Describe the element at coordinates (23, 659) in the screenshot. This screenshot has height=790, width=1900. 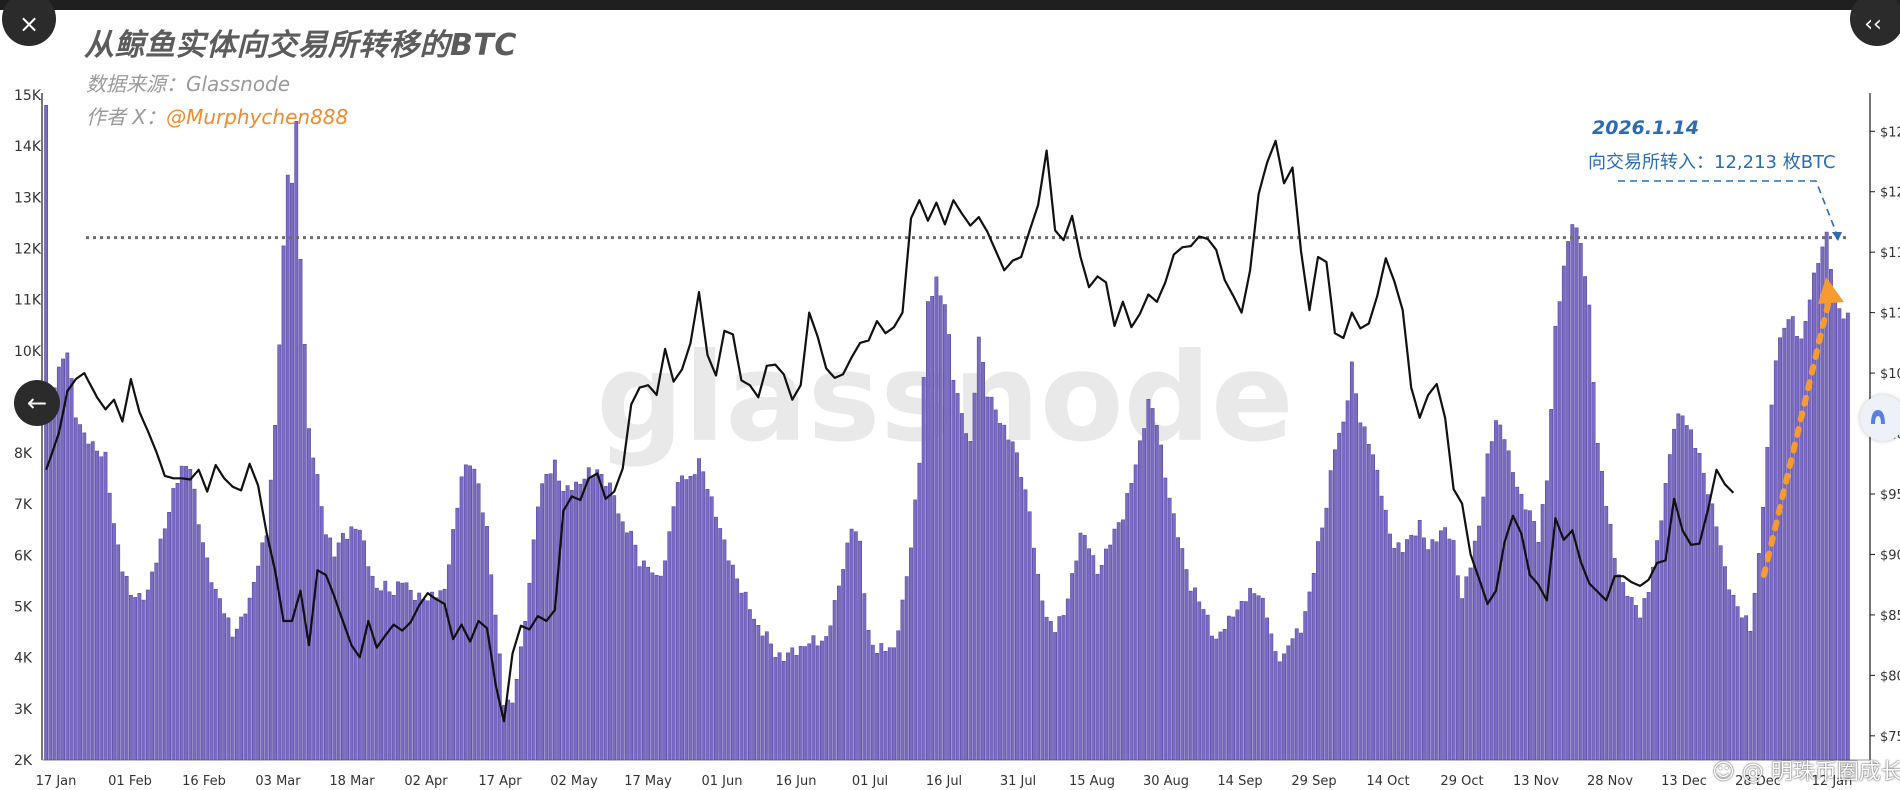
I see `y-left-tick-label: 4K` at that location.